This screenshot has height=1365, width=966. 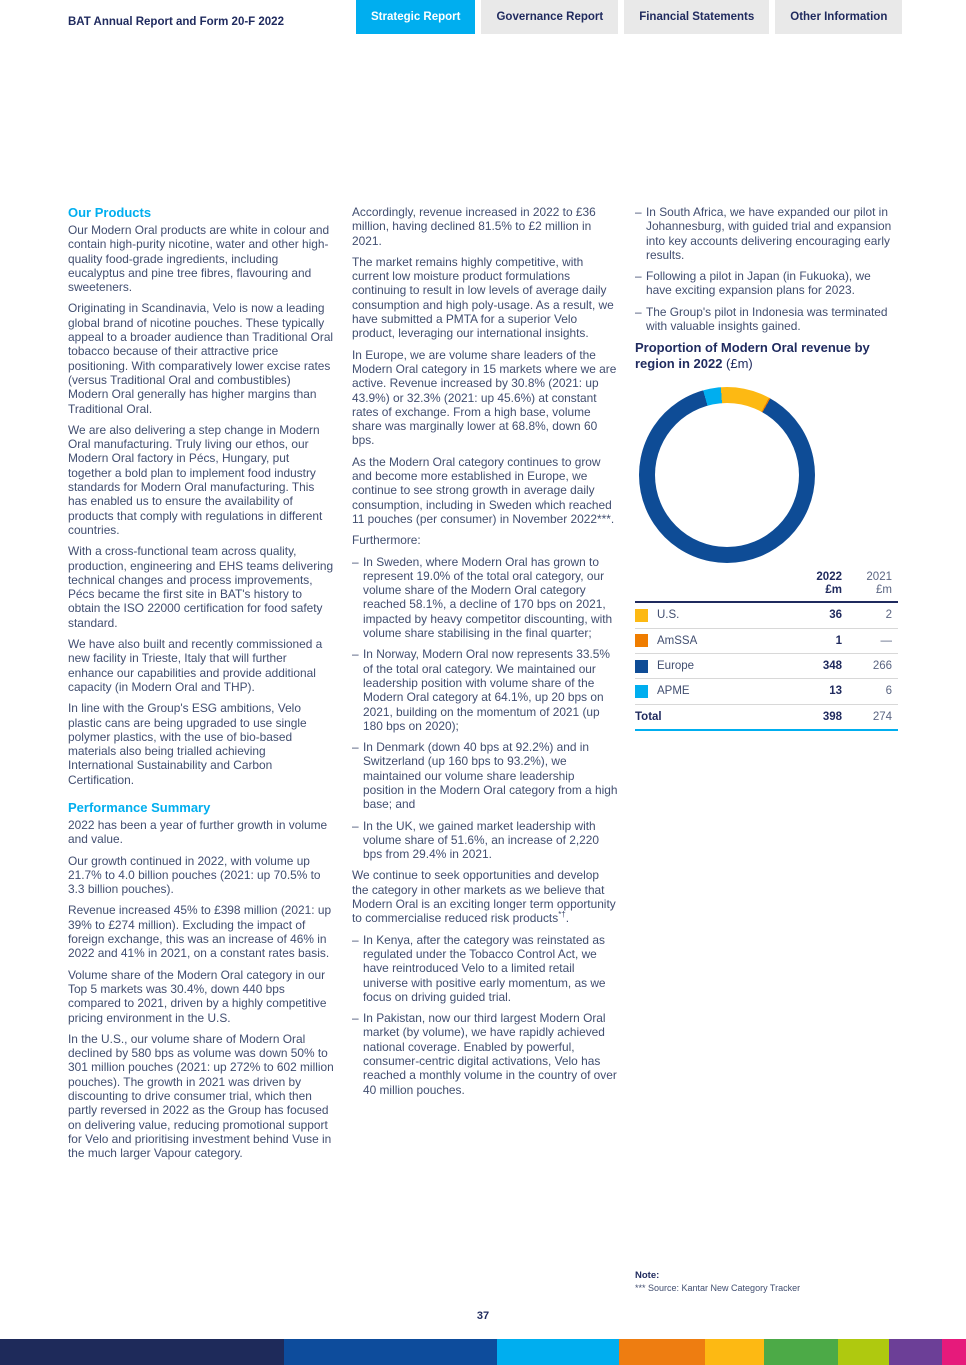 What do you see at coordinates (813, 666) in the screenshot?
I see `value-2022: 348` at bounding box center [813, 666].